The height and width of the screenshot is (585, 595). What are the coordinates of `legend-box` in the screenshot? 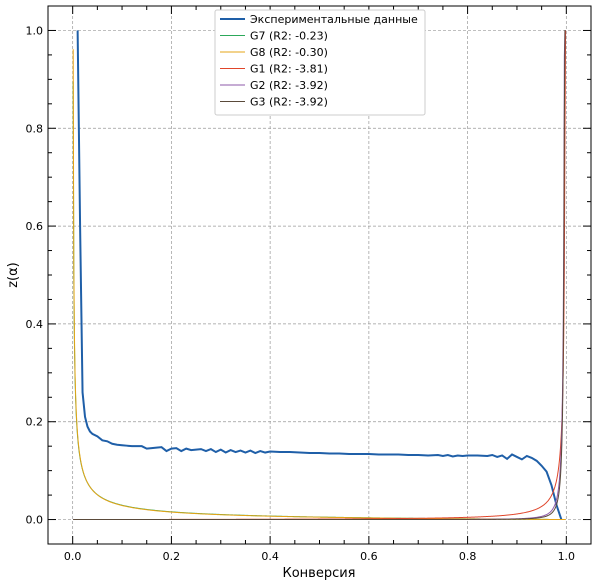 It's located at (320, 62).